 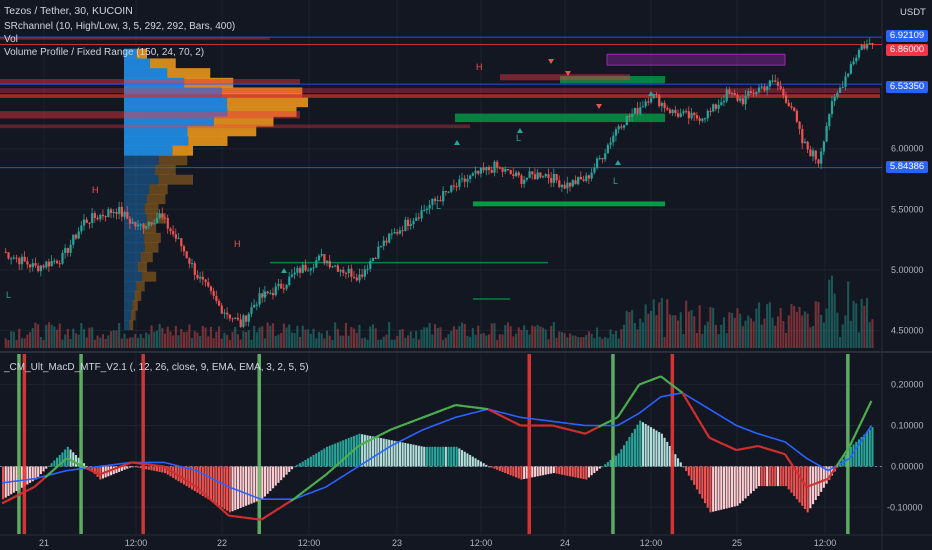 What do you see at coordinates (913, 12) in the screenshot?
I see `currency-label: USDT` at bounding box center [913, 12].